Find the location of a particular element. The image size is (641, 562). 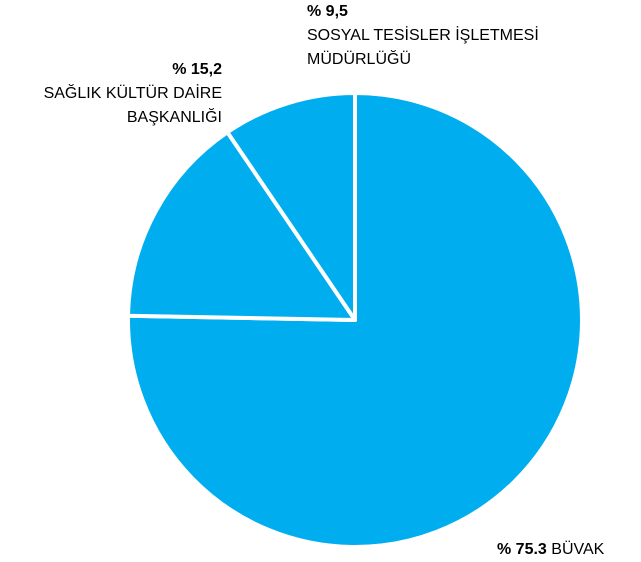

slice-label: % 15,2 SAĞLIK KÜLTÜR DAİRE BAŞKANLIĞI is located at coordinates (122, 94).